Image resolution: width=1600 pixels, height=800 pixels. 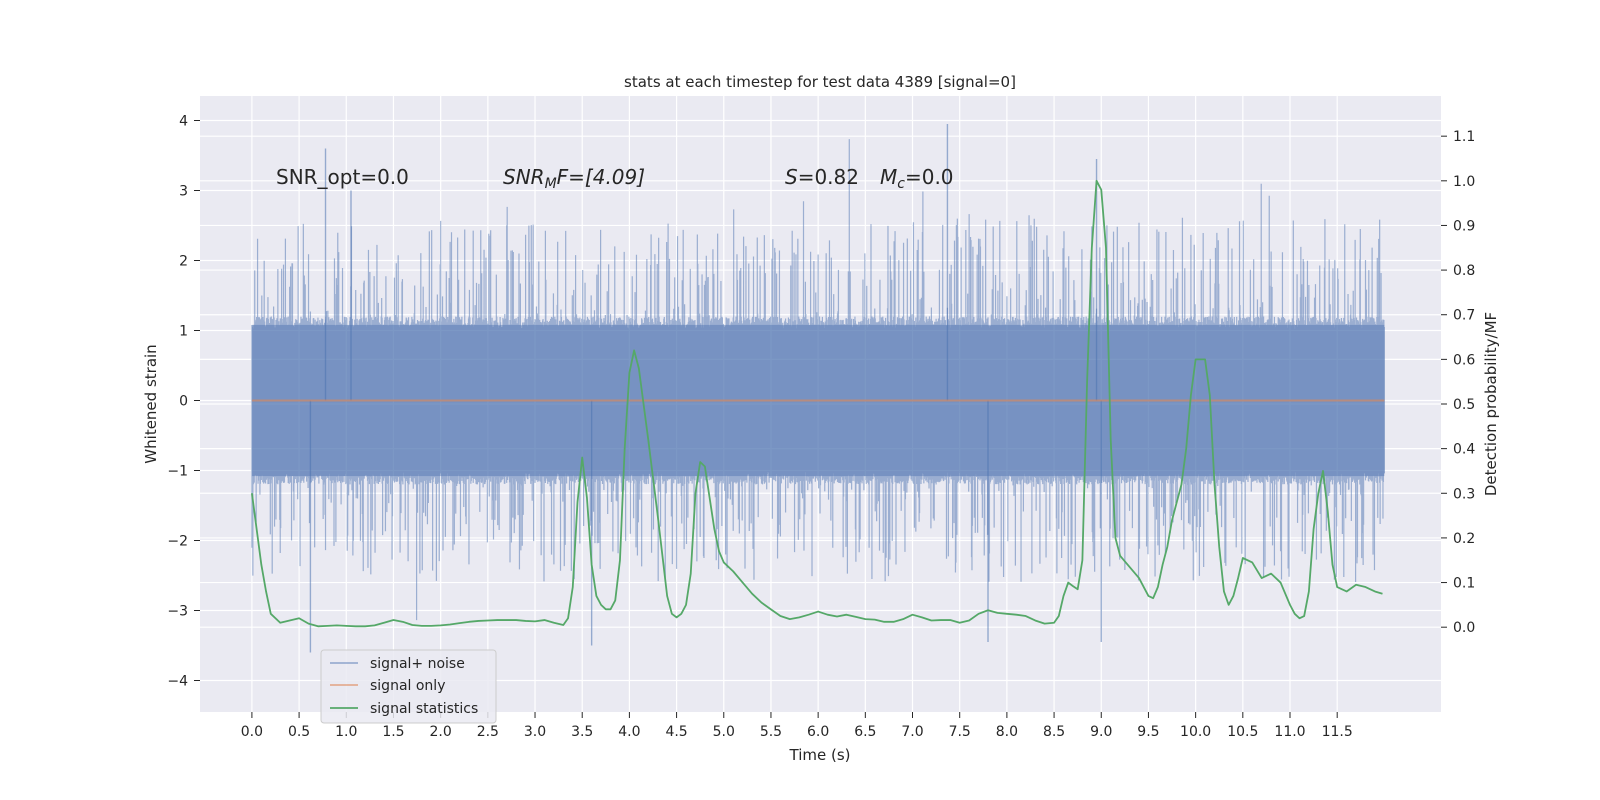 I want to click on annotation-mc-rest: =0.0, so click(x=929, y=177).